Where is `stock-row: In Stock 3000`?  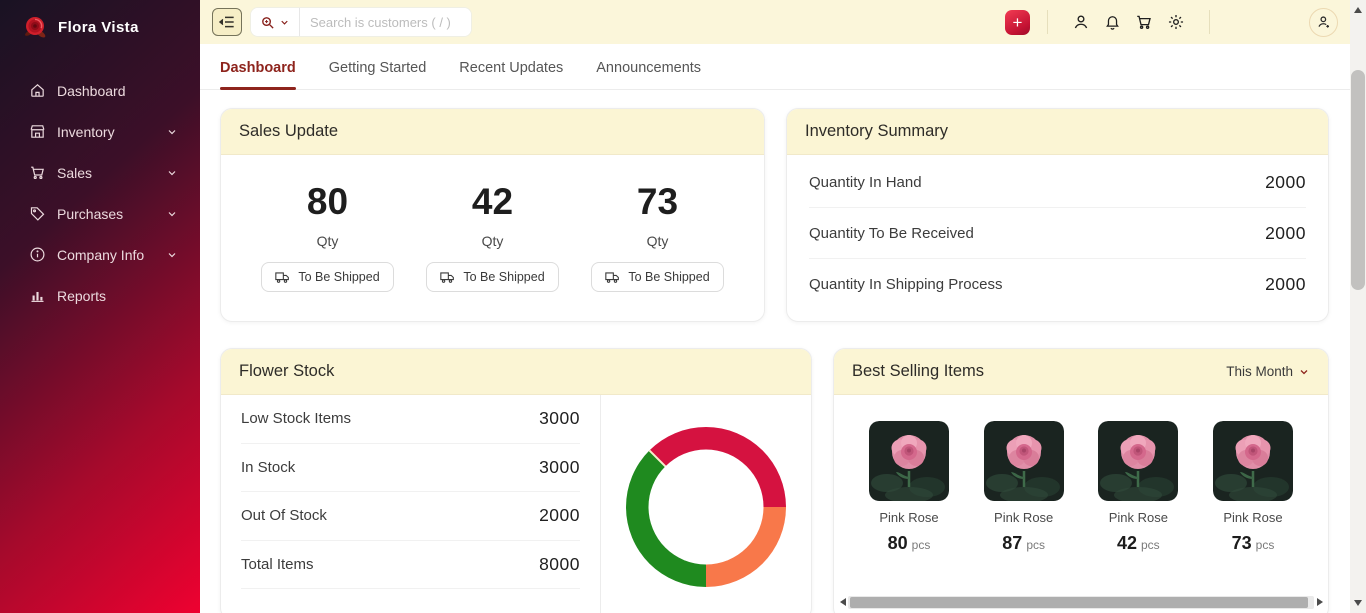
stock-row: In Stock 3000 is located at coordinates (410, 468).